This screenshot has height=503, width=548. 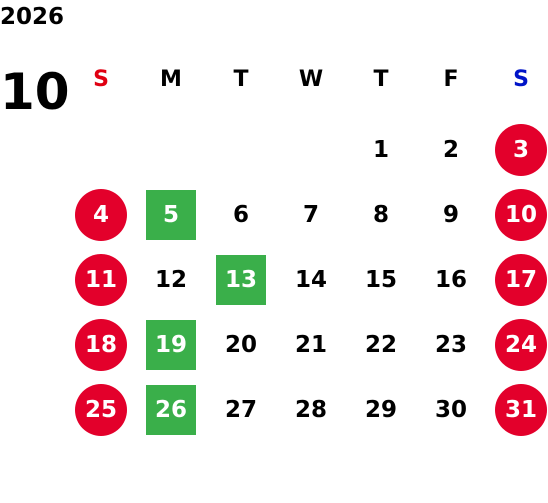 I want to click on day-number: 7, so click(x=310, y=215).